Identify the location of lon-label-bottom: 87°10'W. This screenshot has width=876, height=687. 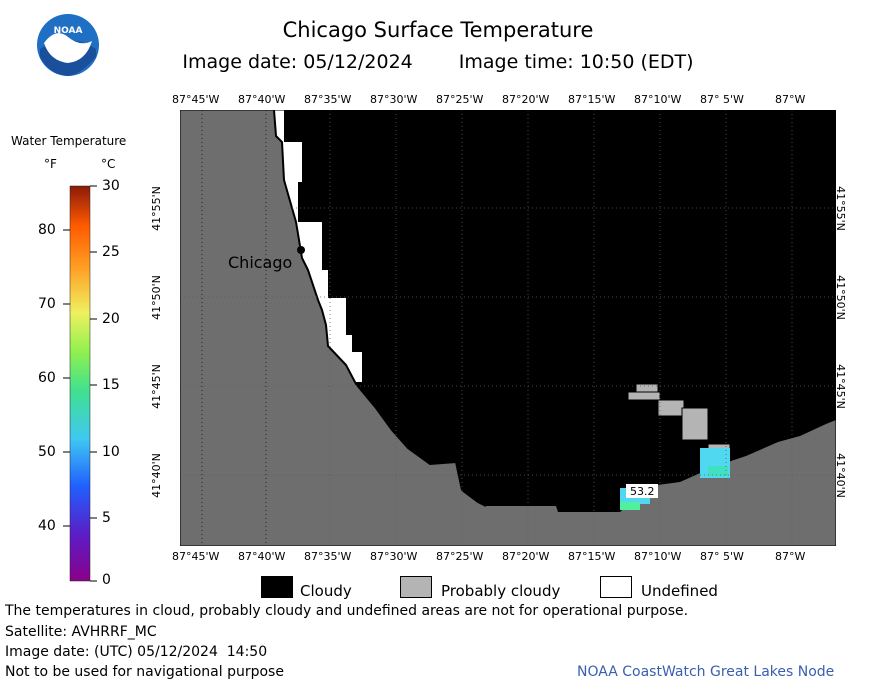
(658, 556).